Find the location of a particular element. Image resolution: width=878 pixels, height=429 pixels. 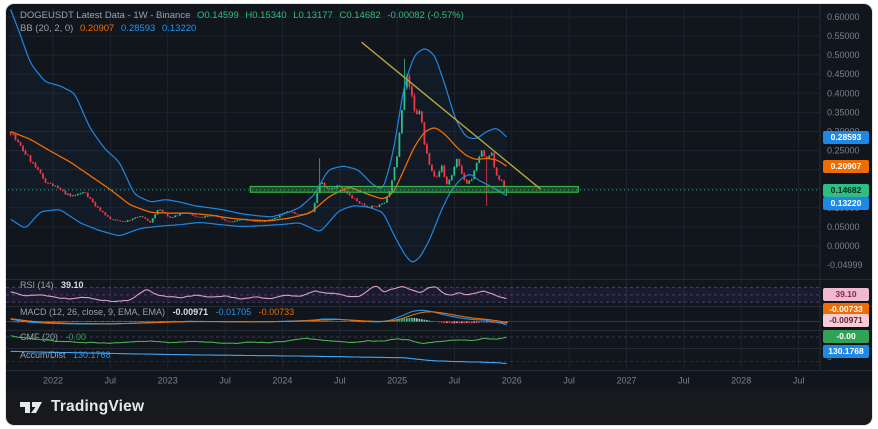

cmf-value: -0.00 is located at coordinates (76, 337).